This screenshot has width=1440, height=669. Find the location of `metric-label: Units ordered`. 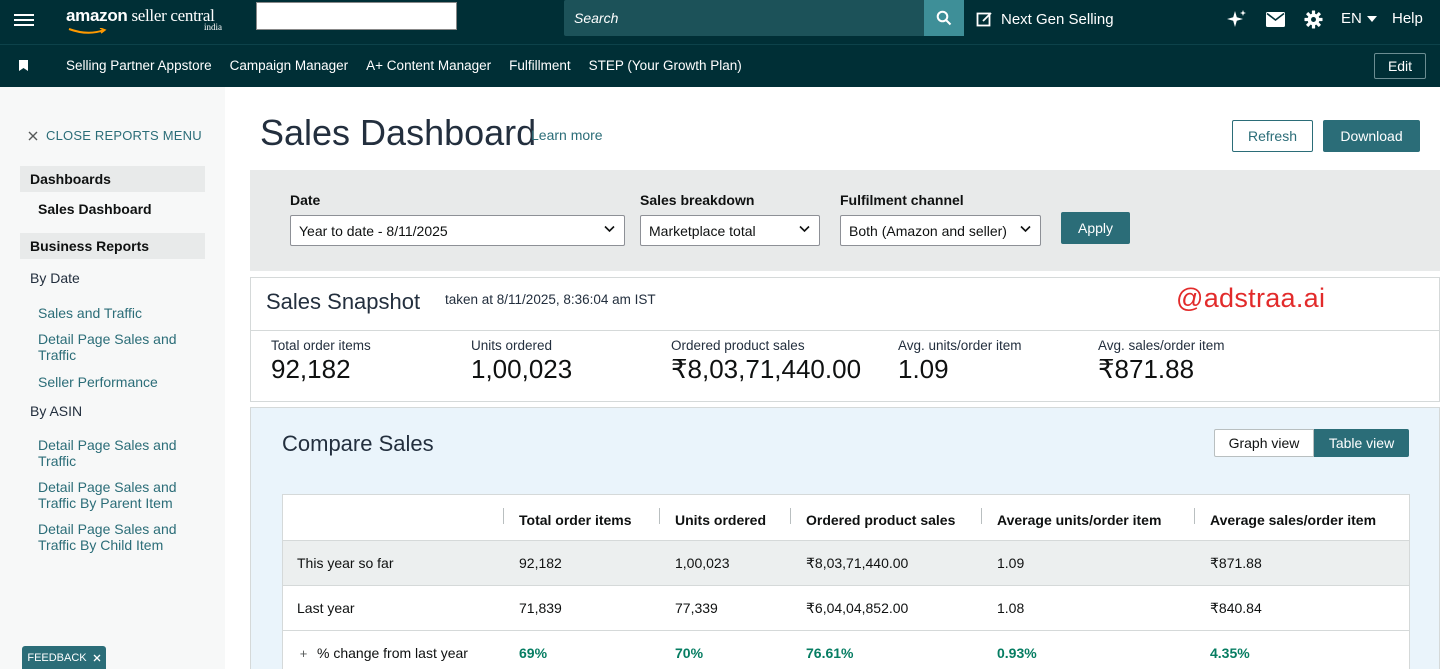

metric-label: Units ordered is located at coordinates (512, 345).